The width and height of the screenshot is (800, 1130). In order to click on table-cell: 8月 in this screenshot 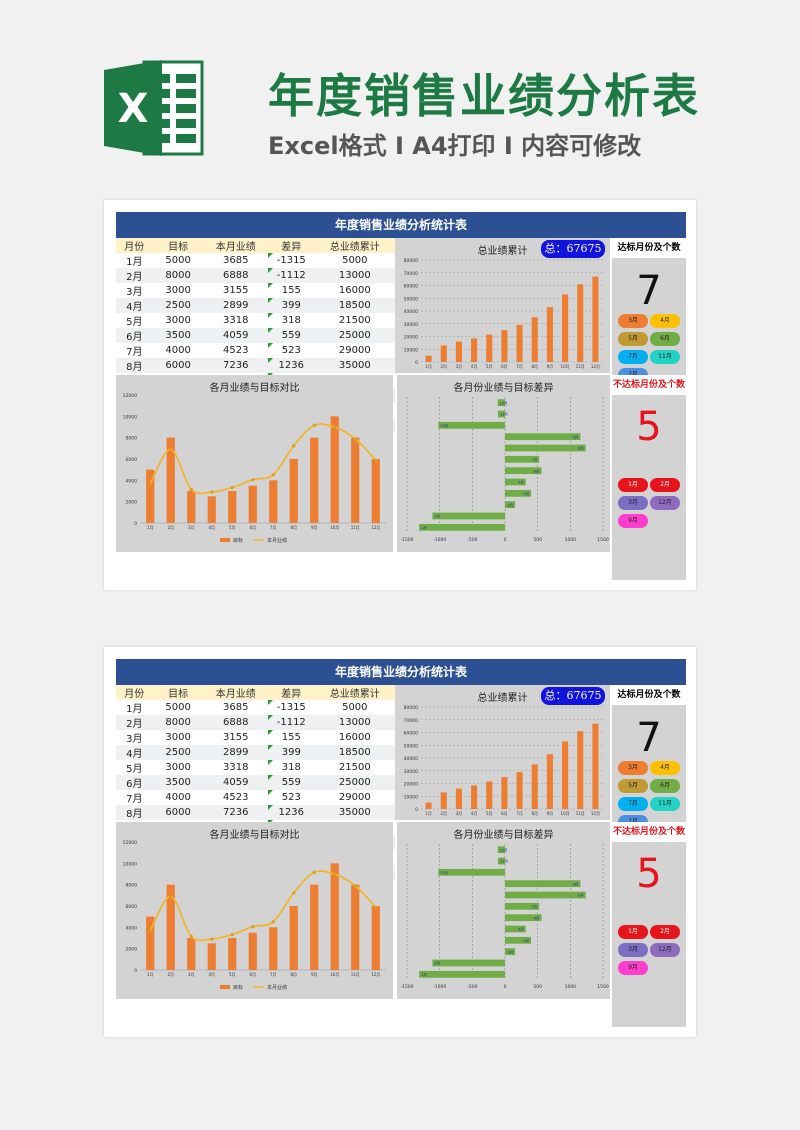, I will do `click(134, 812)`.